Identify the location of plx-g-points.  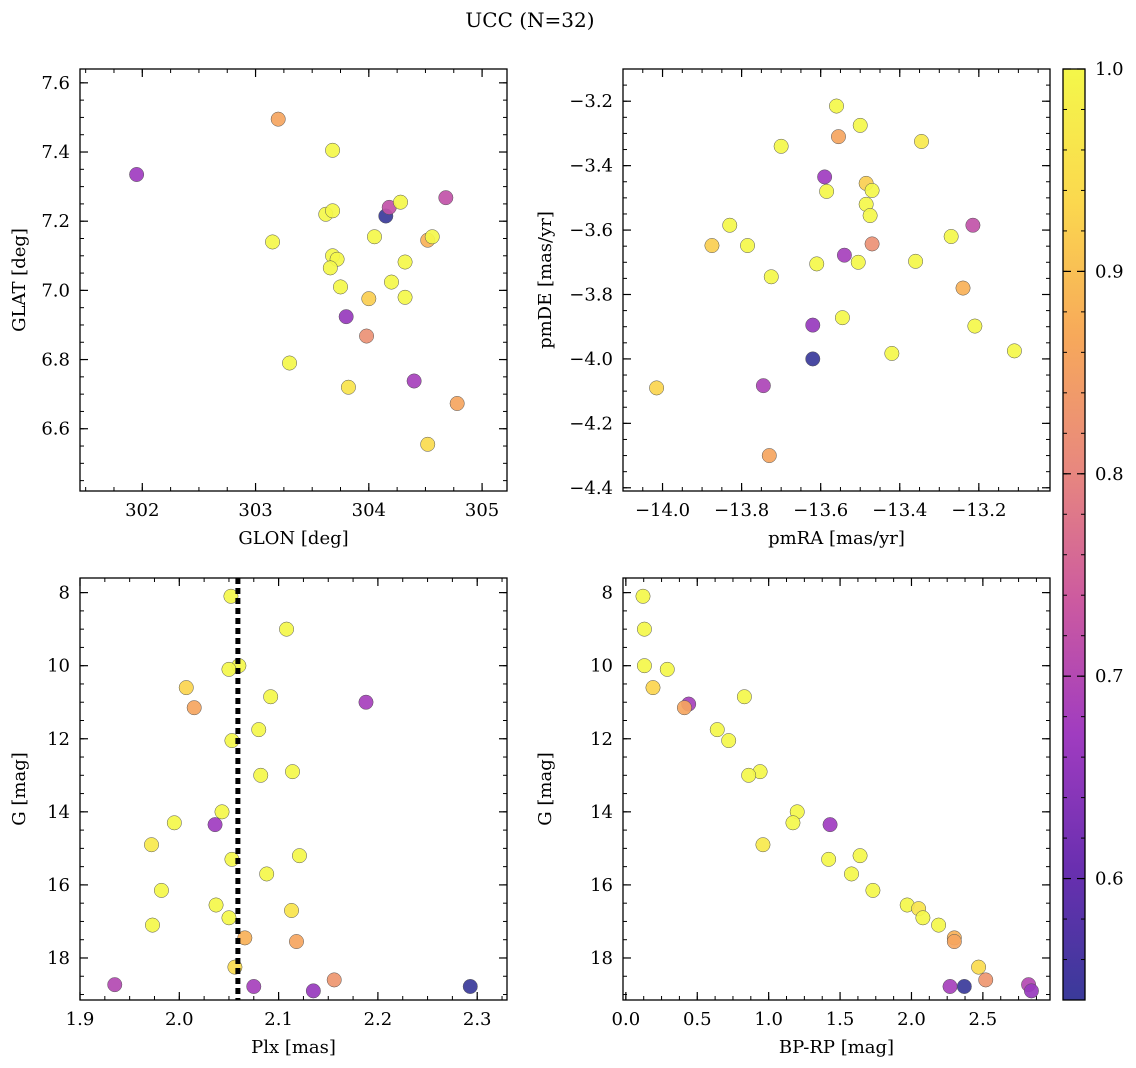
(292, 793).